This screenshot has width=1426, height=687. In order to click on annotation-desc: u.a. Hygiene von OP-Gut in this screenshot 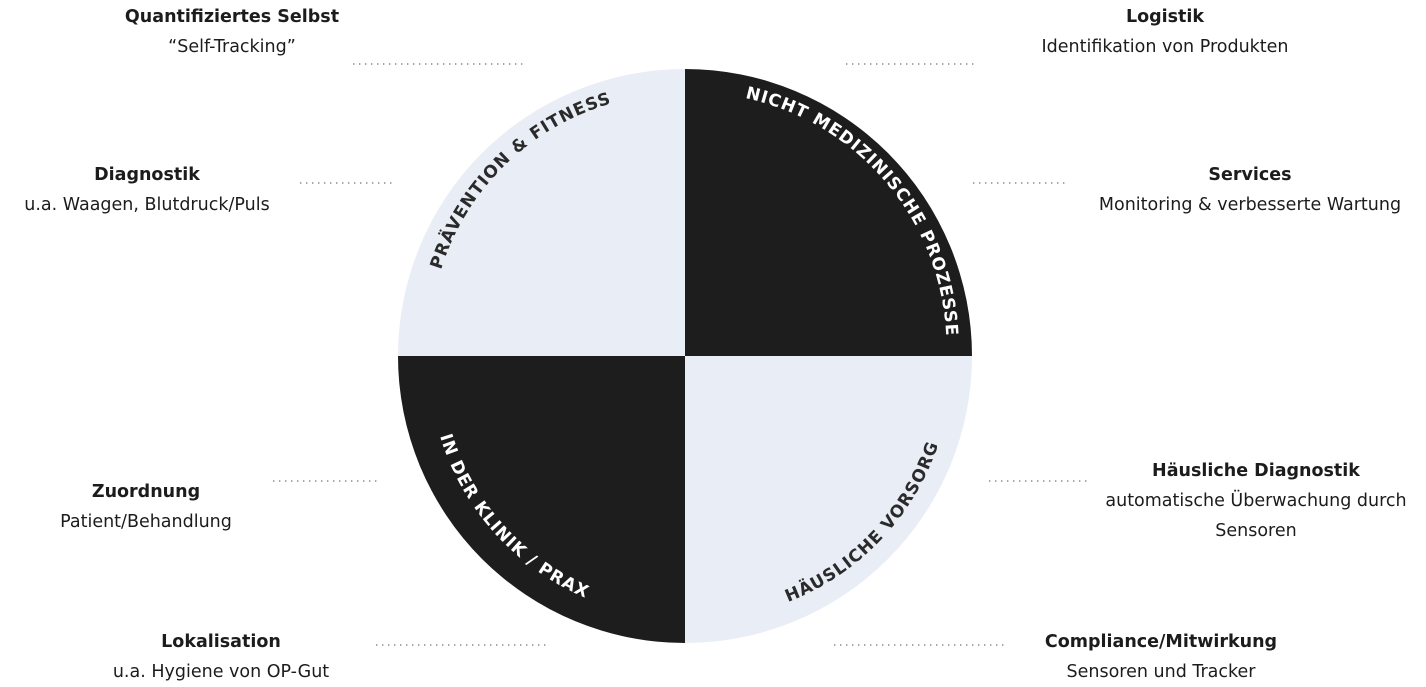, I will do `click(221, 672)`.